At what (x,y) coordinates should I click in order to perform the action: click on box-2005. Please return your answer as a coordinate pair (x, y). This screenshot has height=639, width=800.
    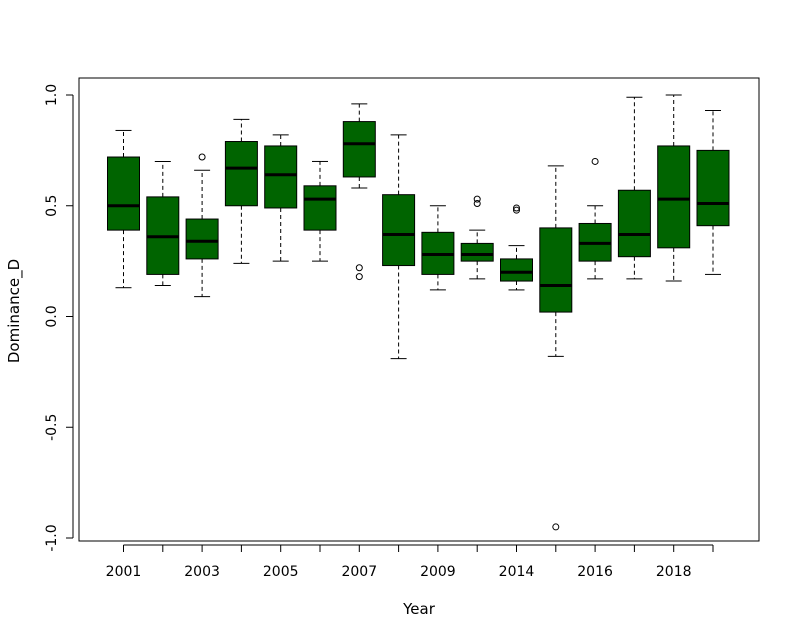
    Looking at the image, I should click on (281, 198).